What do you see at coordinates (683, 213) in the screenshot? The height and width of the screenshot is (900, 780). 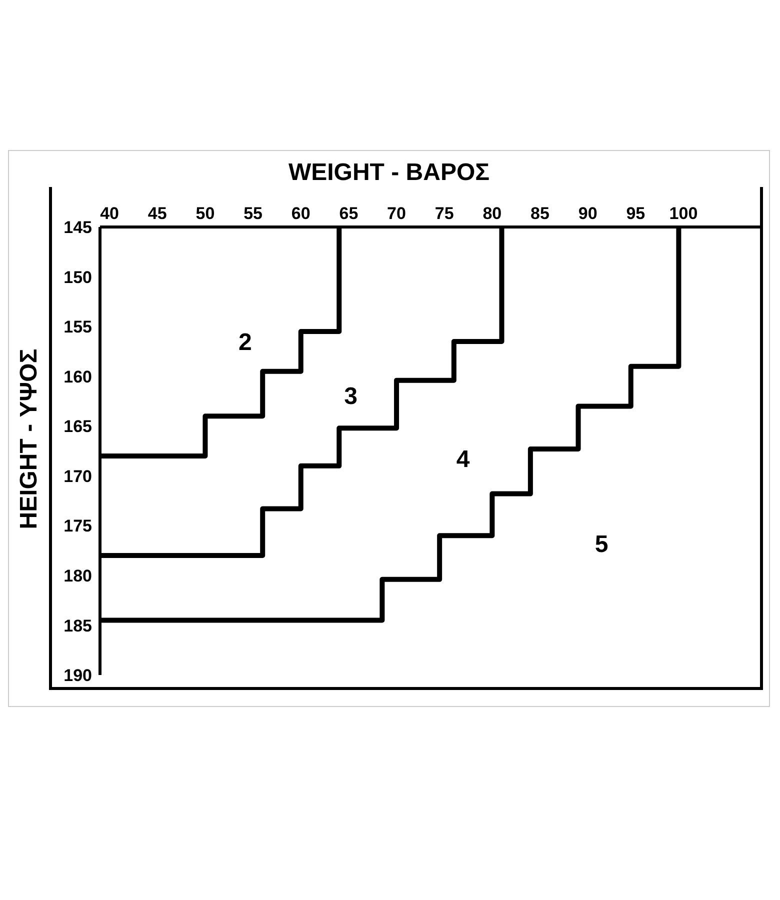 I see `x-tick-label: 100` at bounding box center [683, 213].